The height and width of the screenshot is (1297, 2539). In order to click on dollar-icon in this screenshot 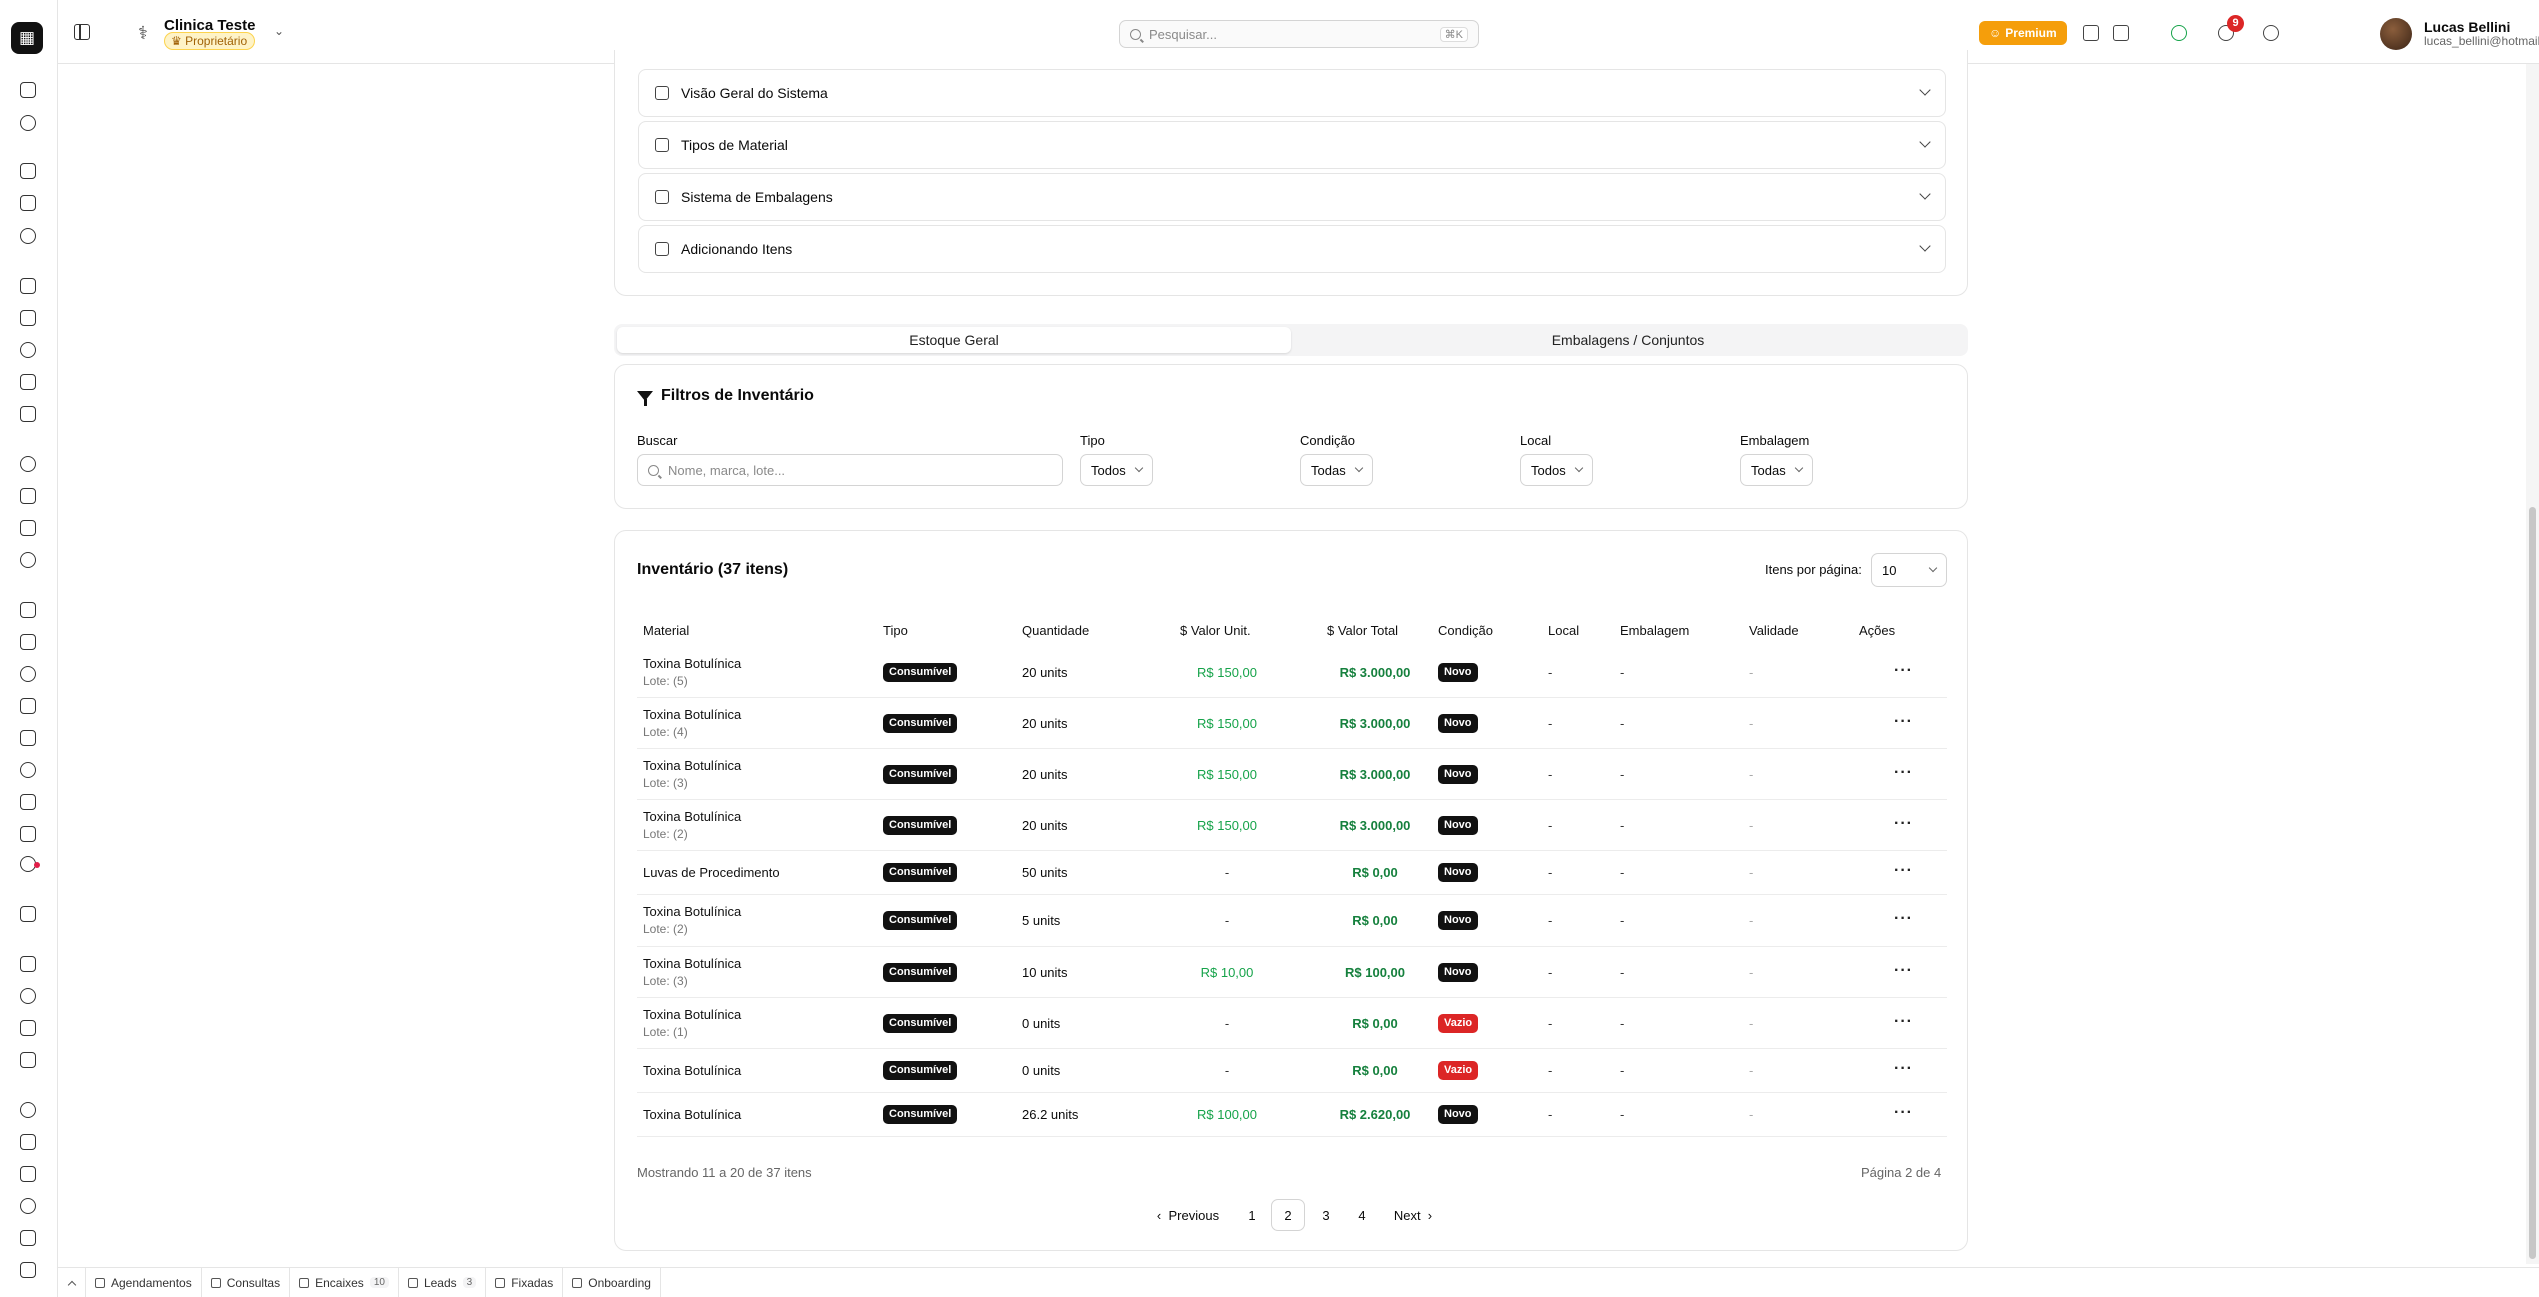, I will do `click(28, 964)`.